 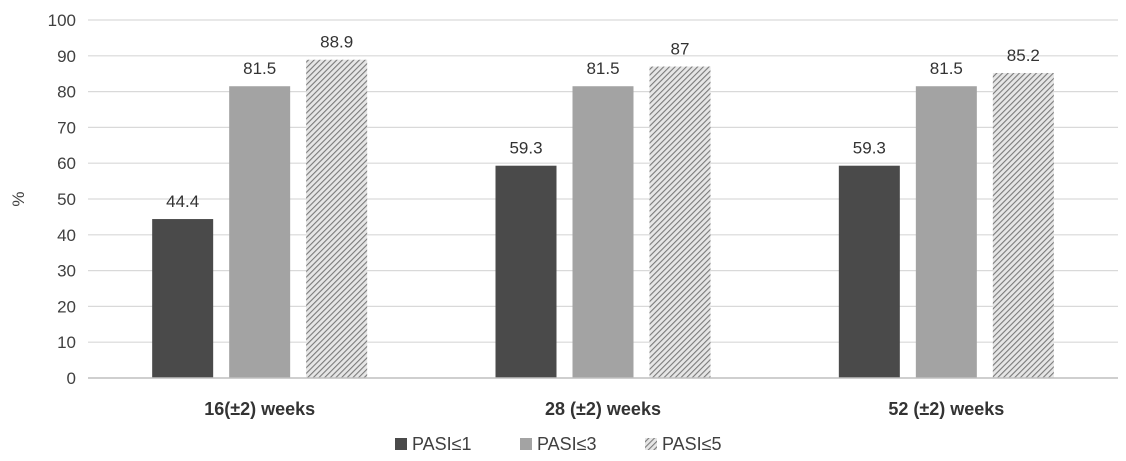 What do you see at coordinates (71, 378) in the screenshot?
I see `y-tick-label: 0` at bounding box center [71, 378].